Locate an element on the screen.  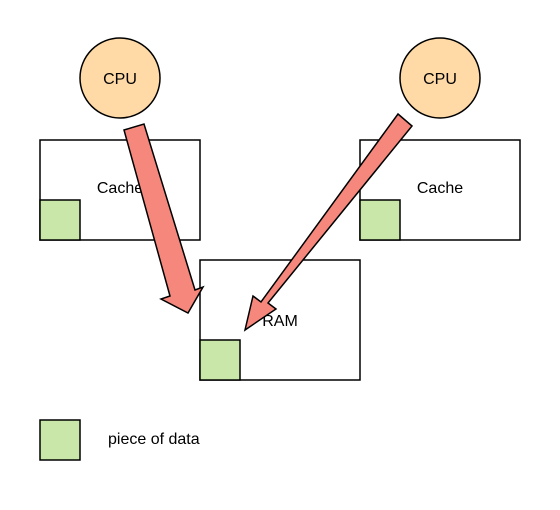
ram-label: RAM is located at coordinates (280, 321).